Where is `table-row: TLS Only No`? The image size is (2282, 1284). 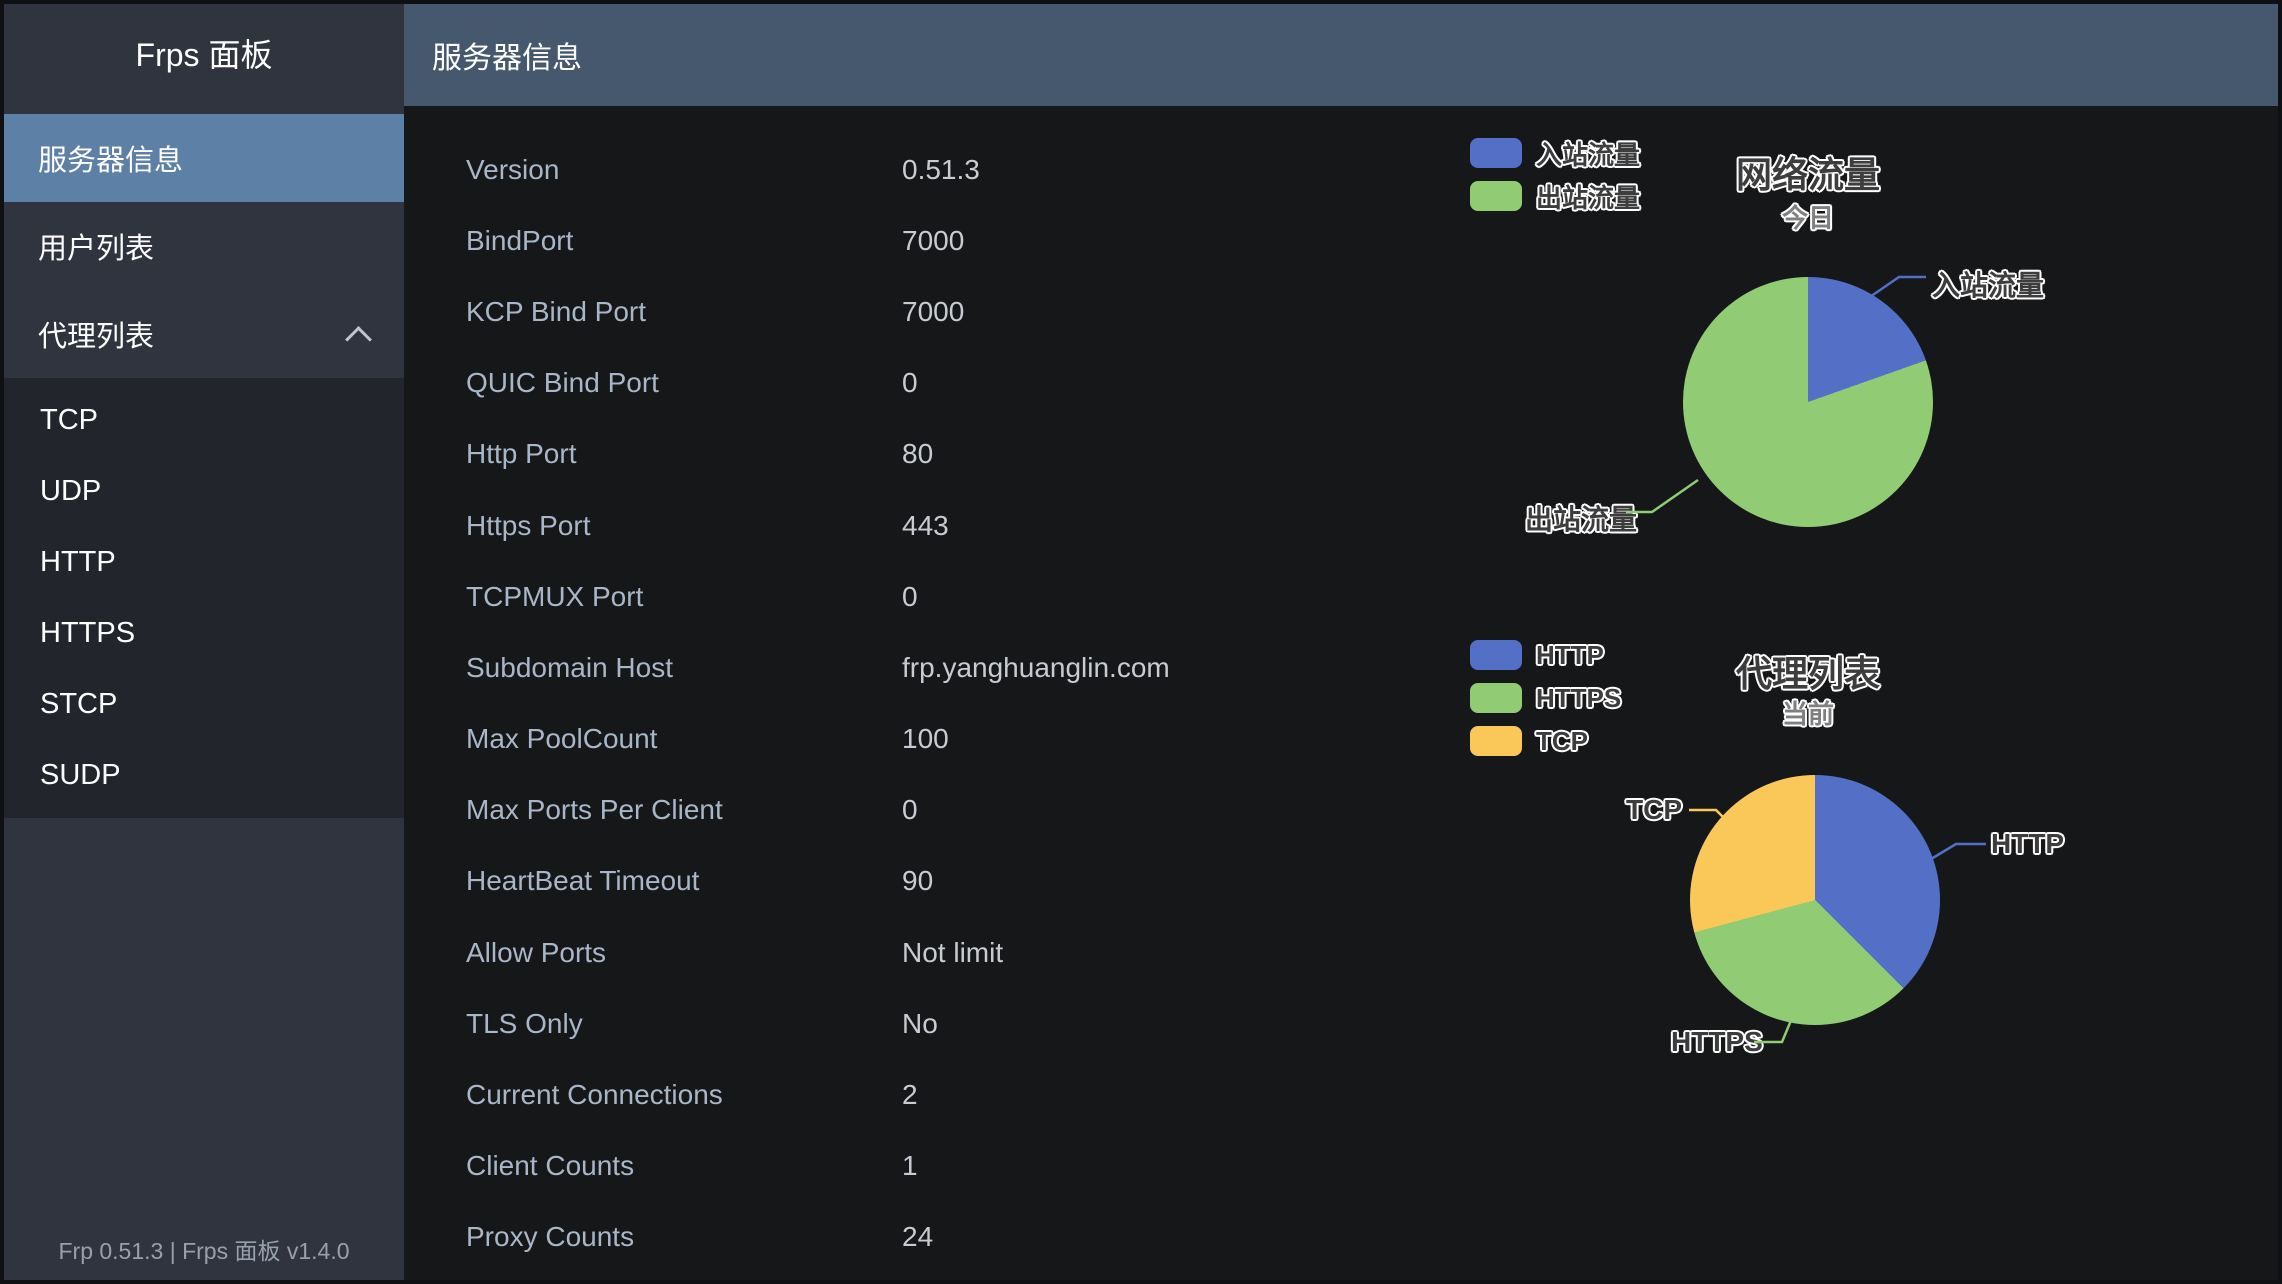 table-row: TLS Only No is located at coordinates (916, 1023).